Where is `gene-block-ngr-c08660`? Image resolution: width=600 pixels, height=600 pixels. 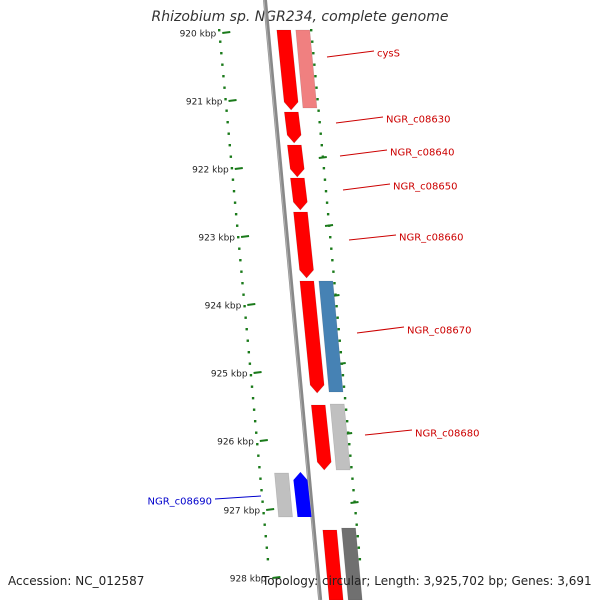
gene-block-ngr-c08660 is located at coordinates (303, 245).